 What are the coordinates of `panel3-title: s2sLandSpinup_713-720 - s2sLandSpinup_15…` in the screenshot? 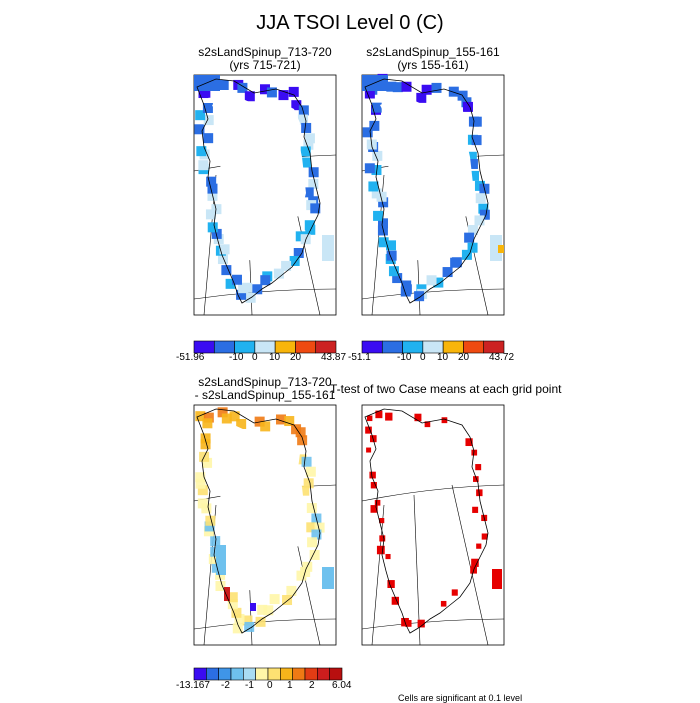 It's located at (265, 389).